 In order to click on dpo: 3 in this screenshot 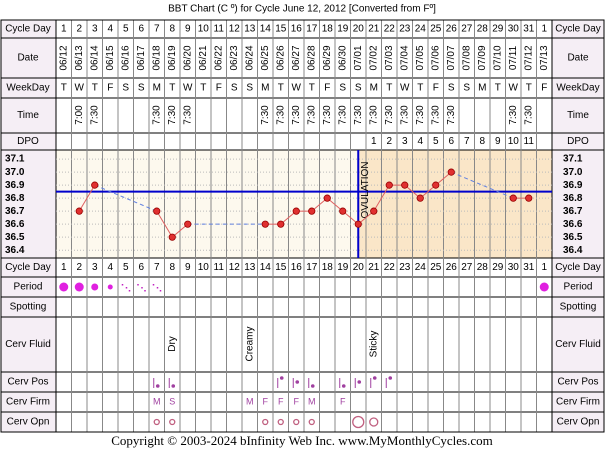, I will do `click(405, 141)`.